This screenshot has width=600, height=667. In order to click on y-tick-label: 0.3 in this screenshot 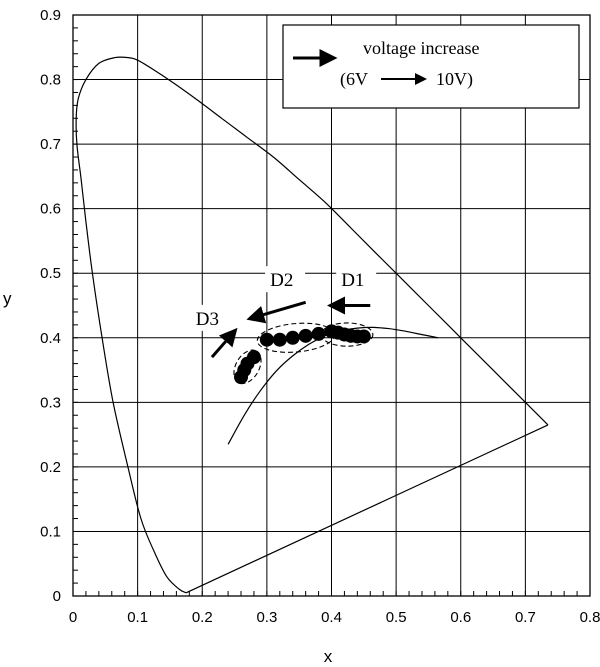, I will do `click(50, 402)`.